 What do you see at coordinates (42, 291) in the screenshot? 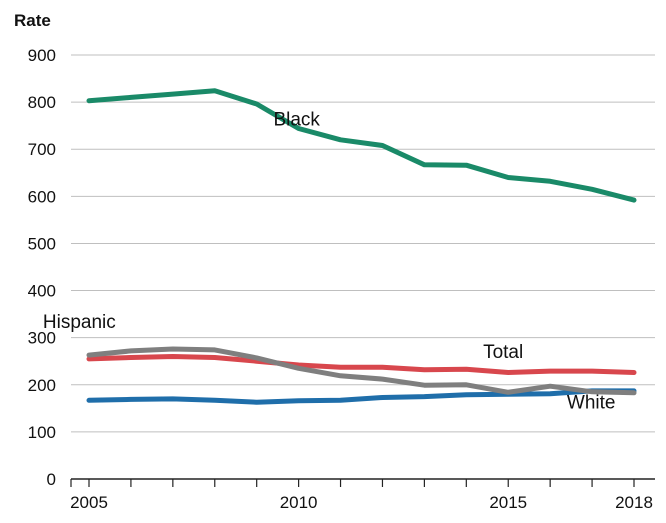
I see `y-tick-label-400: 400` at bounding box center [42, 291].